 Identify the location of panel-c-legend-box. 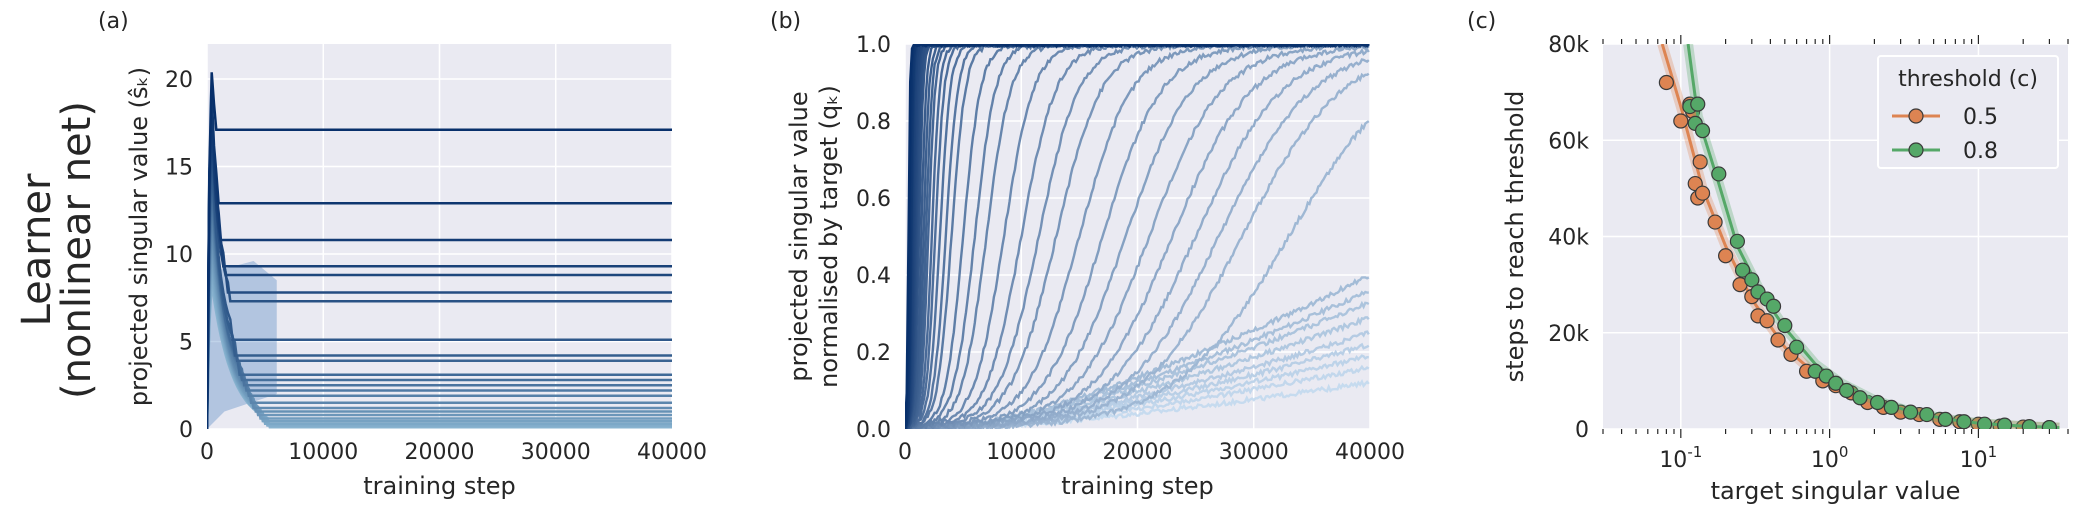
(1968, 112).